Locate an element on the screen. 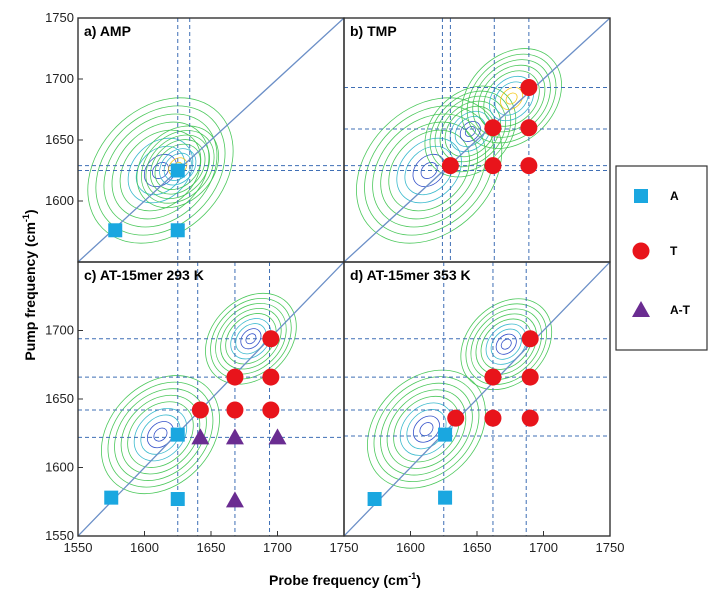 This screenshot has width=712, height=590. panel-title: d) AT-15mer 353 K is located at coordinates (410, 275).